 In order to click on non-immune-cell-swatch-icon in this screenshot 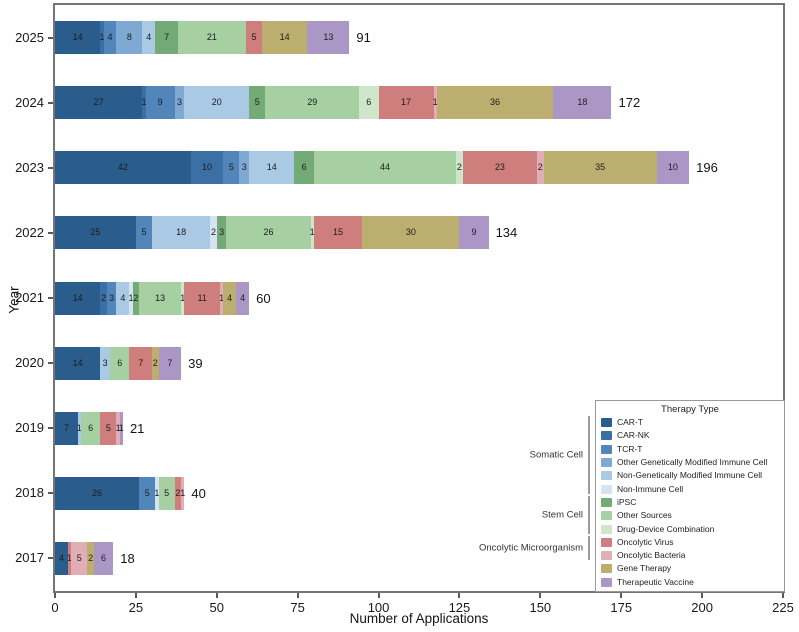, I will do `click(606, 489)`.